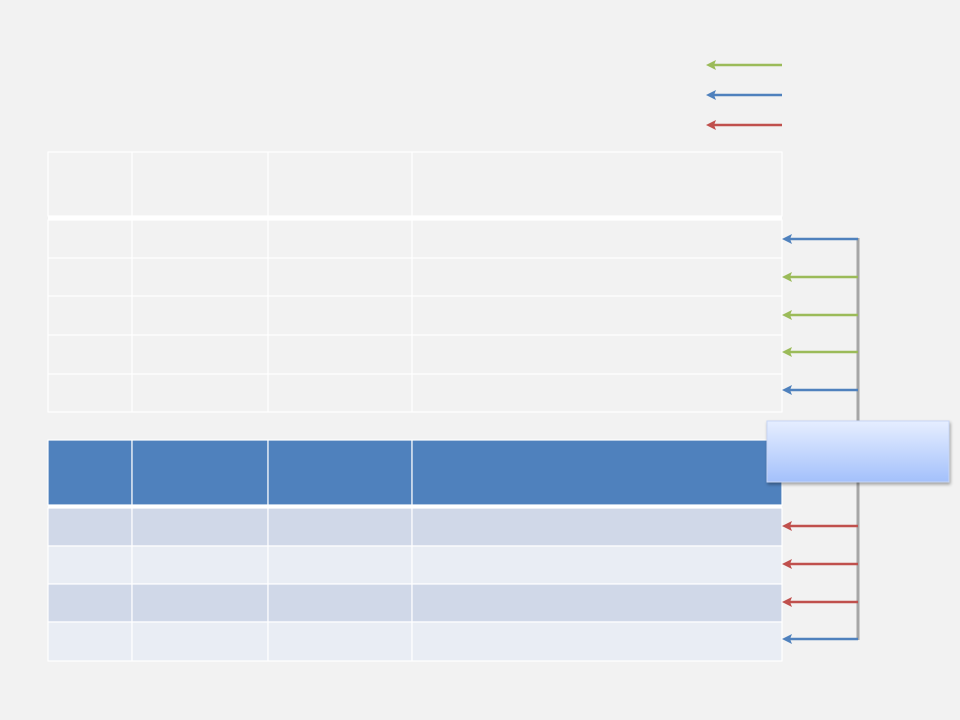  What do you see at coordinates (858, 451) in the screenshot?
I see `callout-box` at bounding box center [858, 451].